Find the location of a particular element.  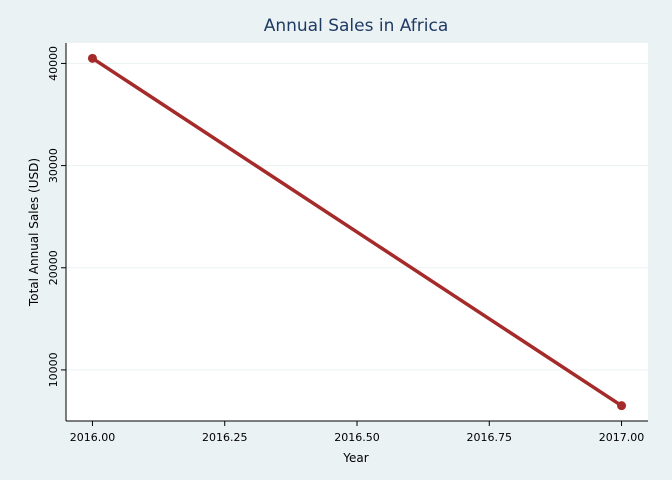

x-tick-label: 2016.50 is located at coordinates (357, 437).